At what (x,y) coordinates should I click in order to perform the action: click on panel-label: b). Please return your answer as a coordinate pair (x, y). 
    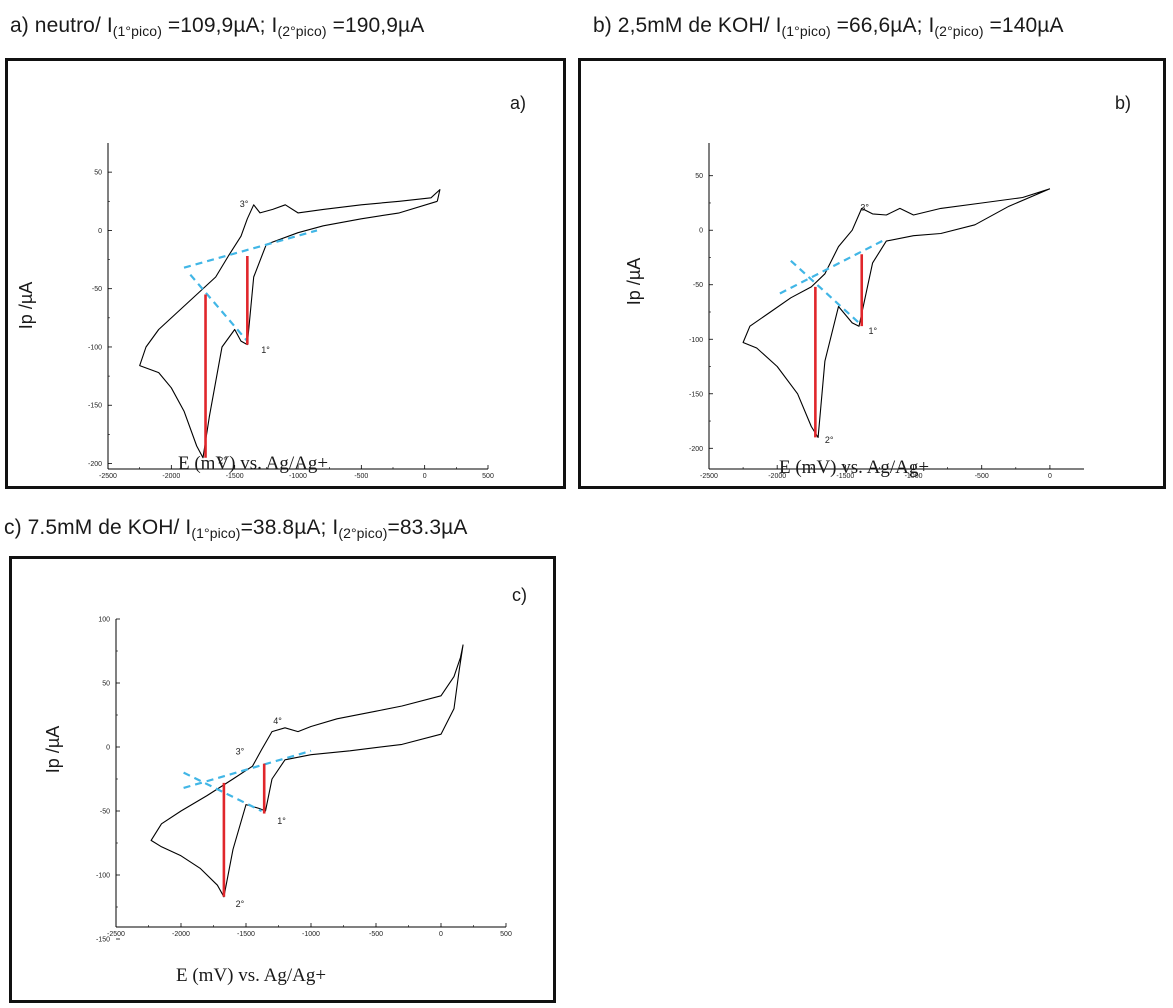
    Looking at the image, I should click on (1123, 103).